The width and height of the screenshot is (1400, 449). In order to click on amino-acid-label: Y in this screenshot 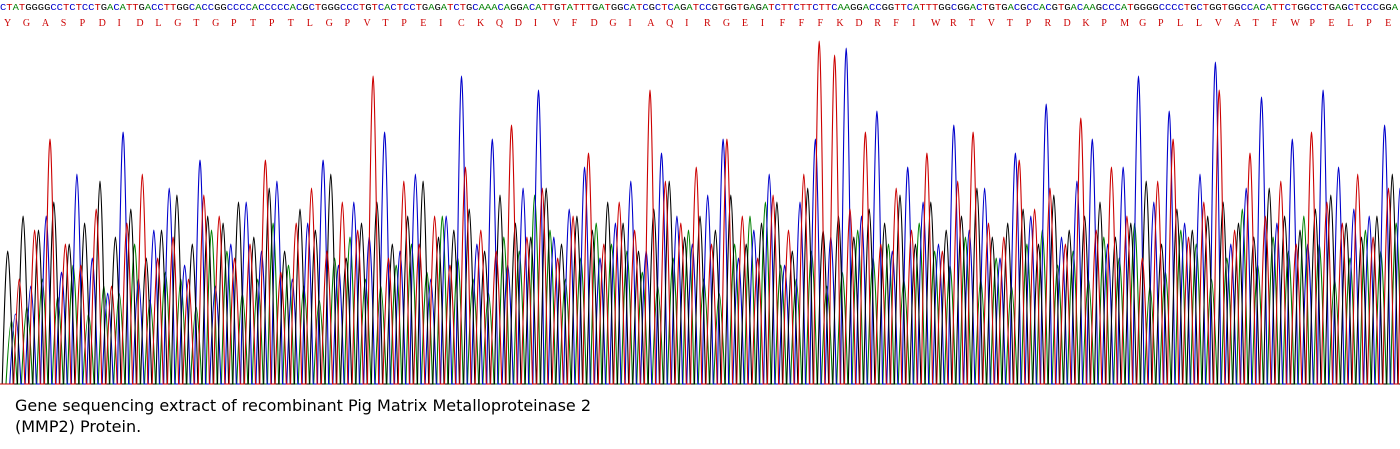, I will do `click(8, 23)`.